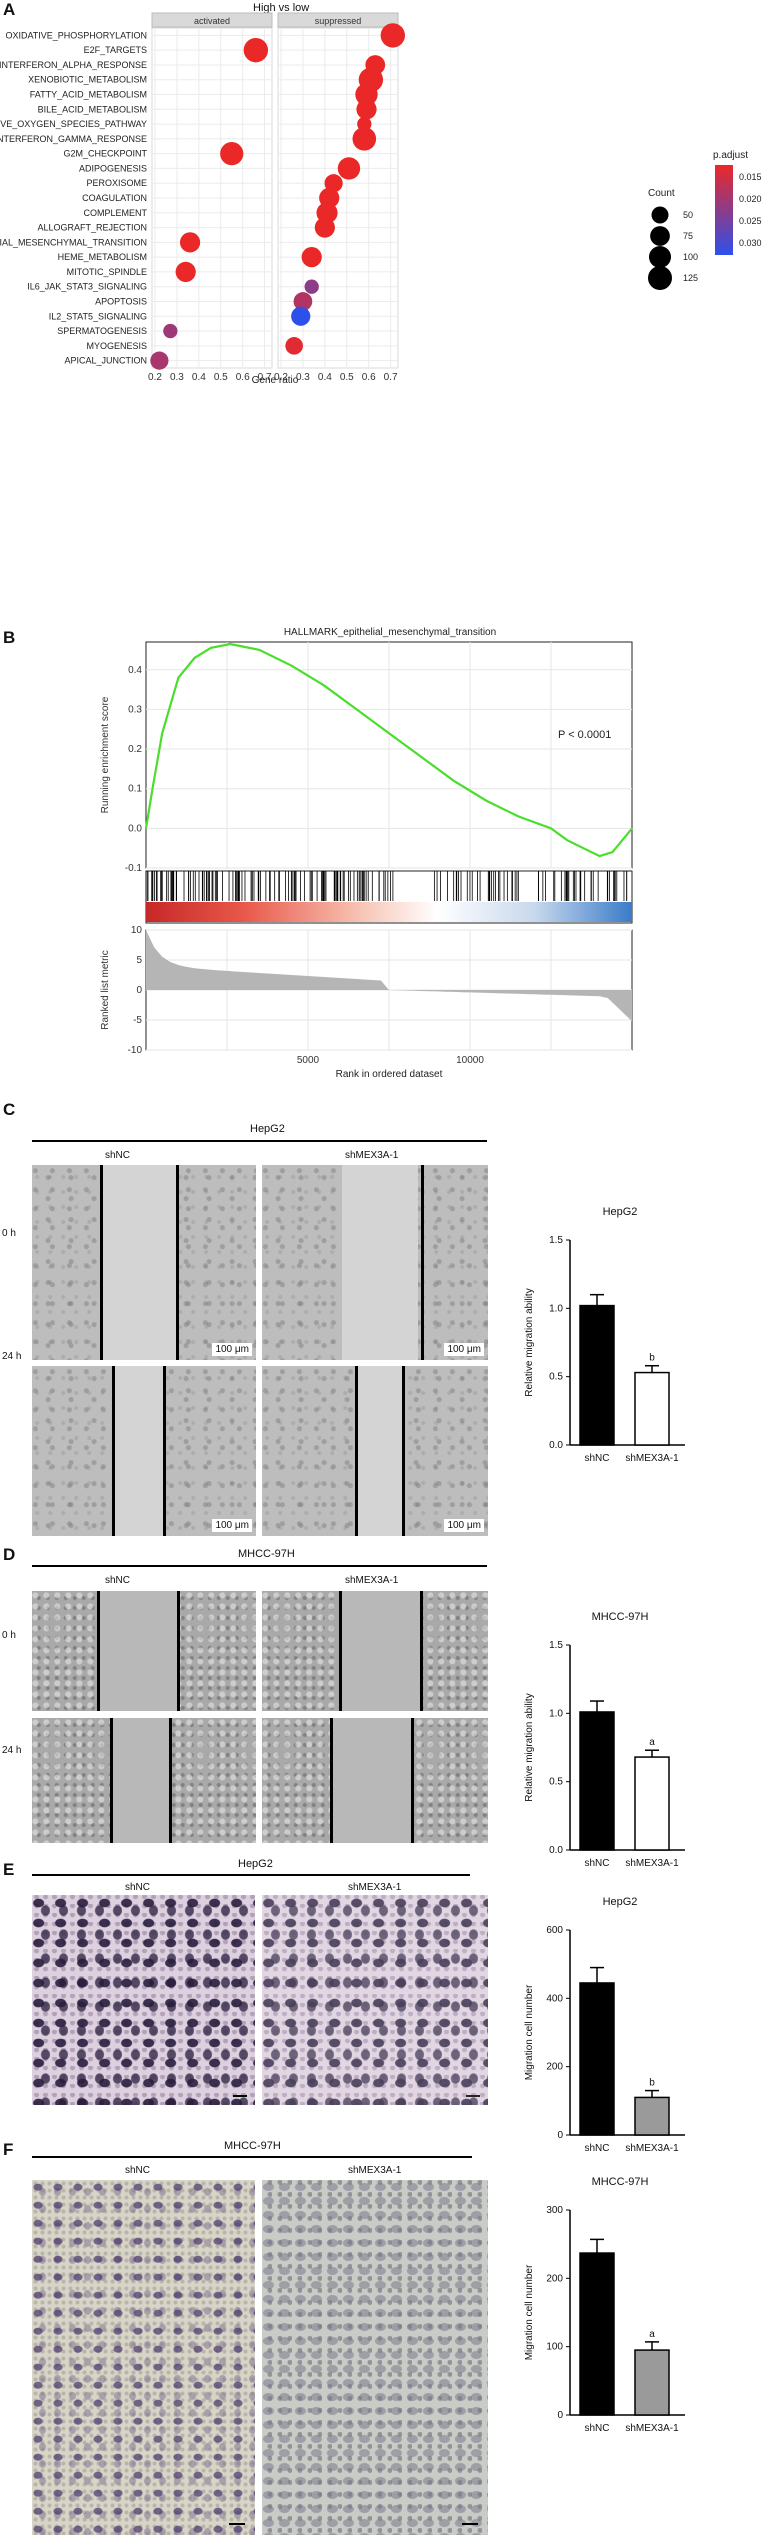 The image size is (771, 2541). I want to click on panel-label-f: F, so click(8, 2149).